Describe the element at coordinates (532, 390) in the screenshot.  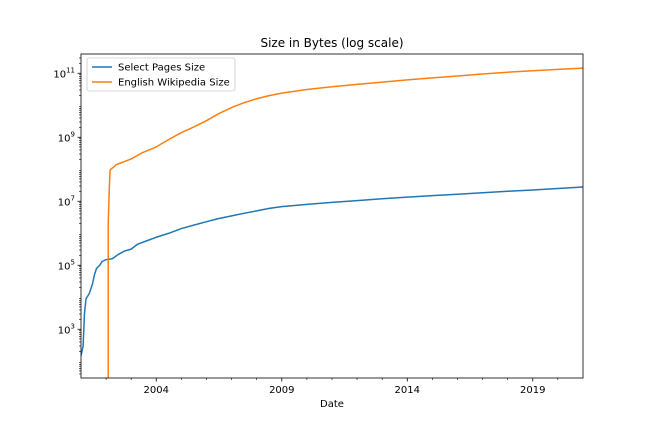
I see `x-tick-label: 2019` at that location.